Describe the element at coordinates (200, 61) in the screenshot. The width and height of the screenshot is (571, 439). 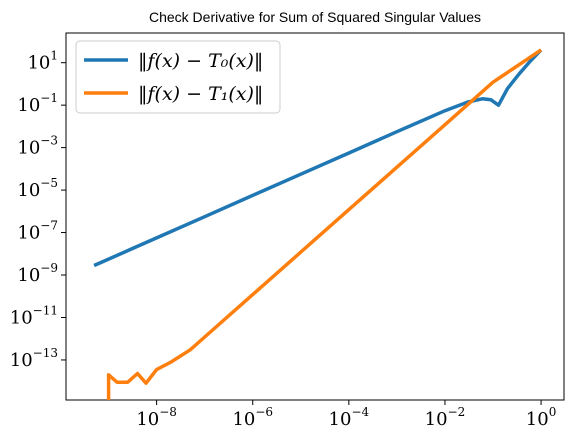
I see `legend-label-0: ‖f(x) − T₀(x)‖` at that location.